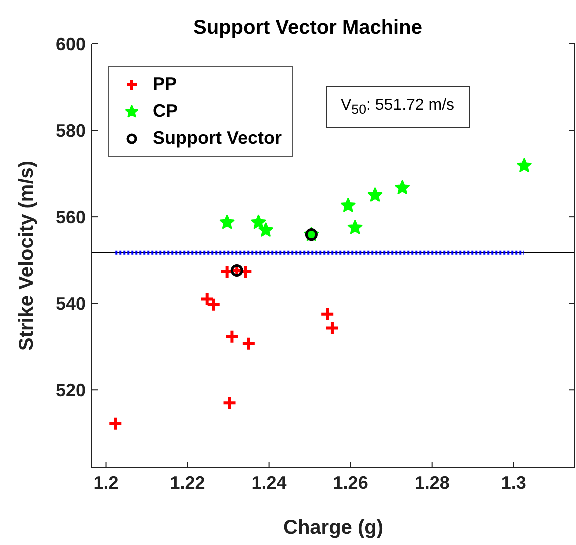  I want to click on x-tick-label: 1.24, so click(269, 482).